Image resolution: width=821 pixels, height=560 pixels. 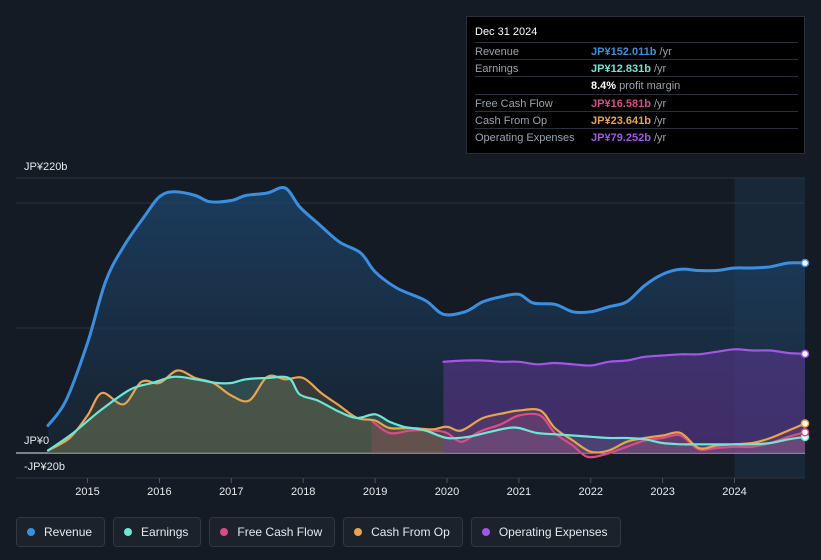 I want to click on area-cash-from-op, so click(x=426, y=411).